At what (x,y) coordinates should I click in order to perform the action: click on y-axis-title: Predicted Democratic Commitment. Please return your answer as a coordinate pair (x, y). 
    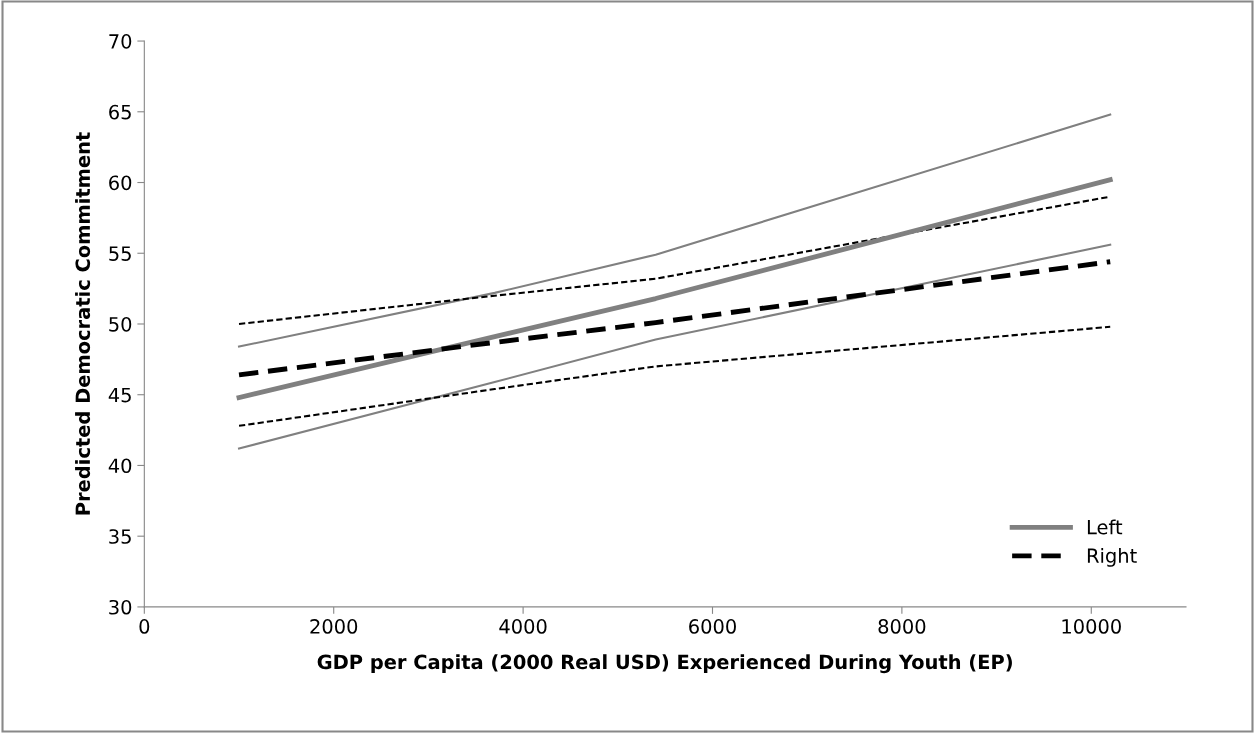
    Looking at the image, I should click on (83, 323).